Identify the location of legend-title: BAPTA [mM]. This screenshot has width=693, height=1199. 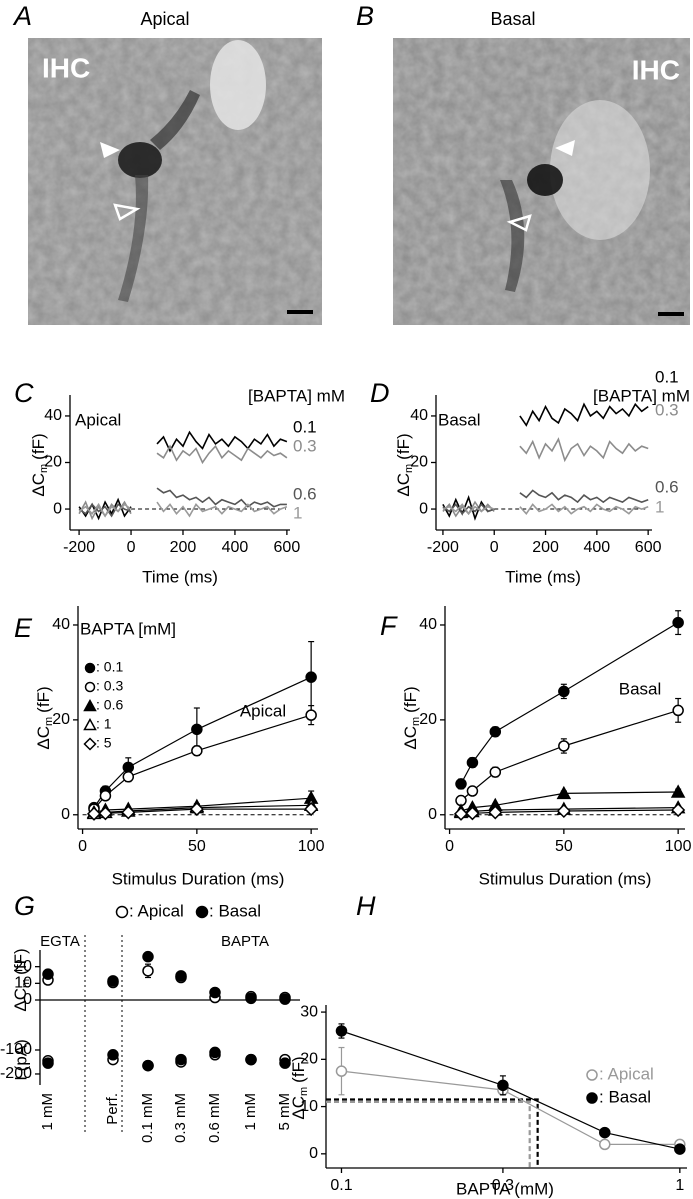
(128, 628).